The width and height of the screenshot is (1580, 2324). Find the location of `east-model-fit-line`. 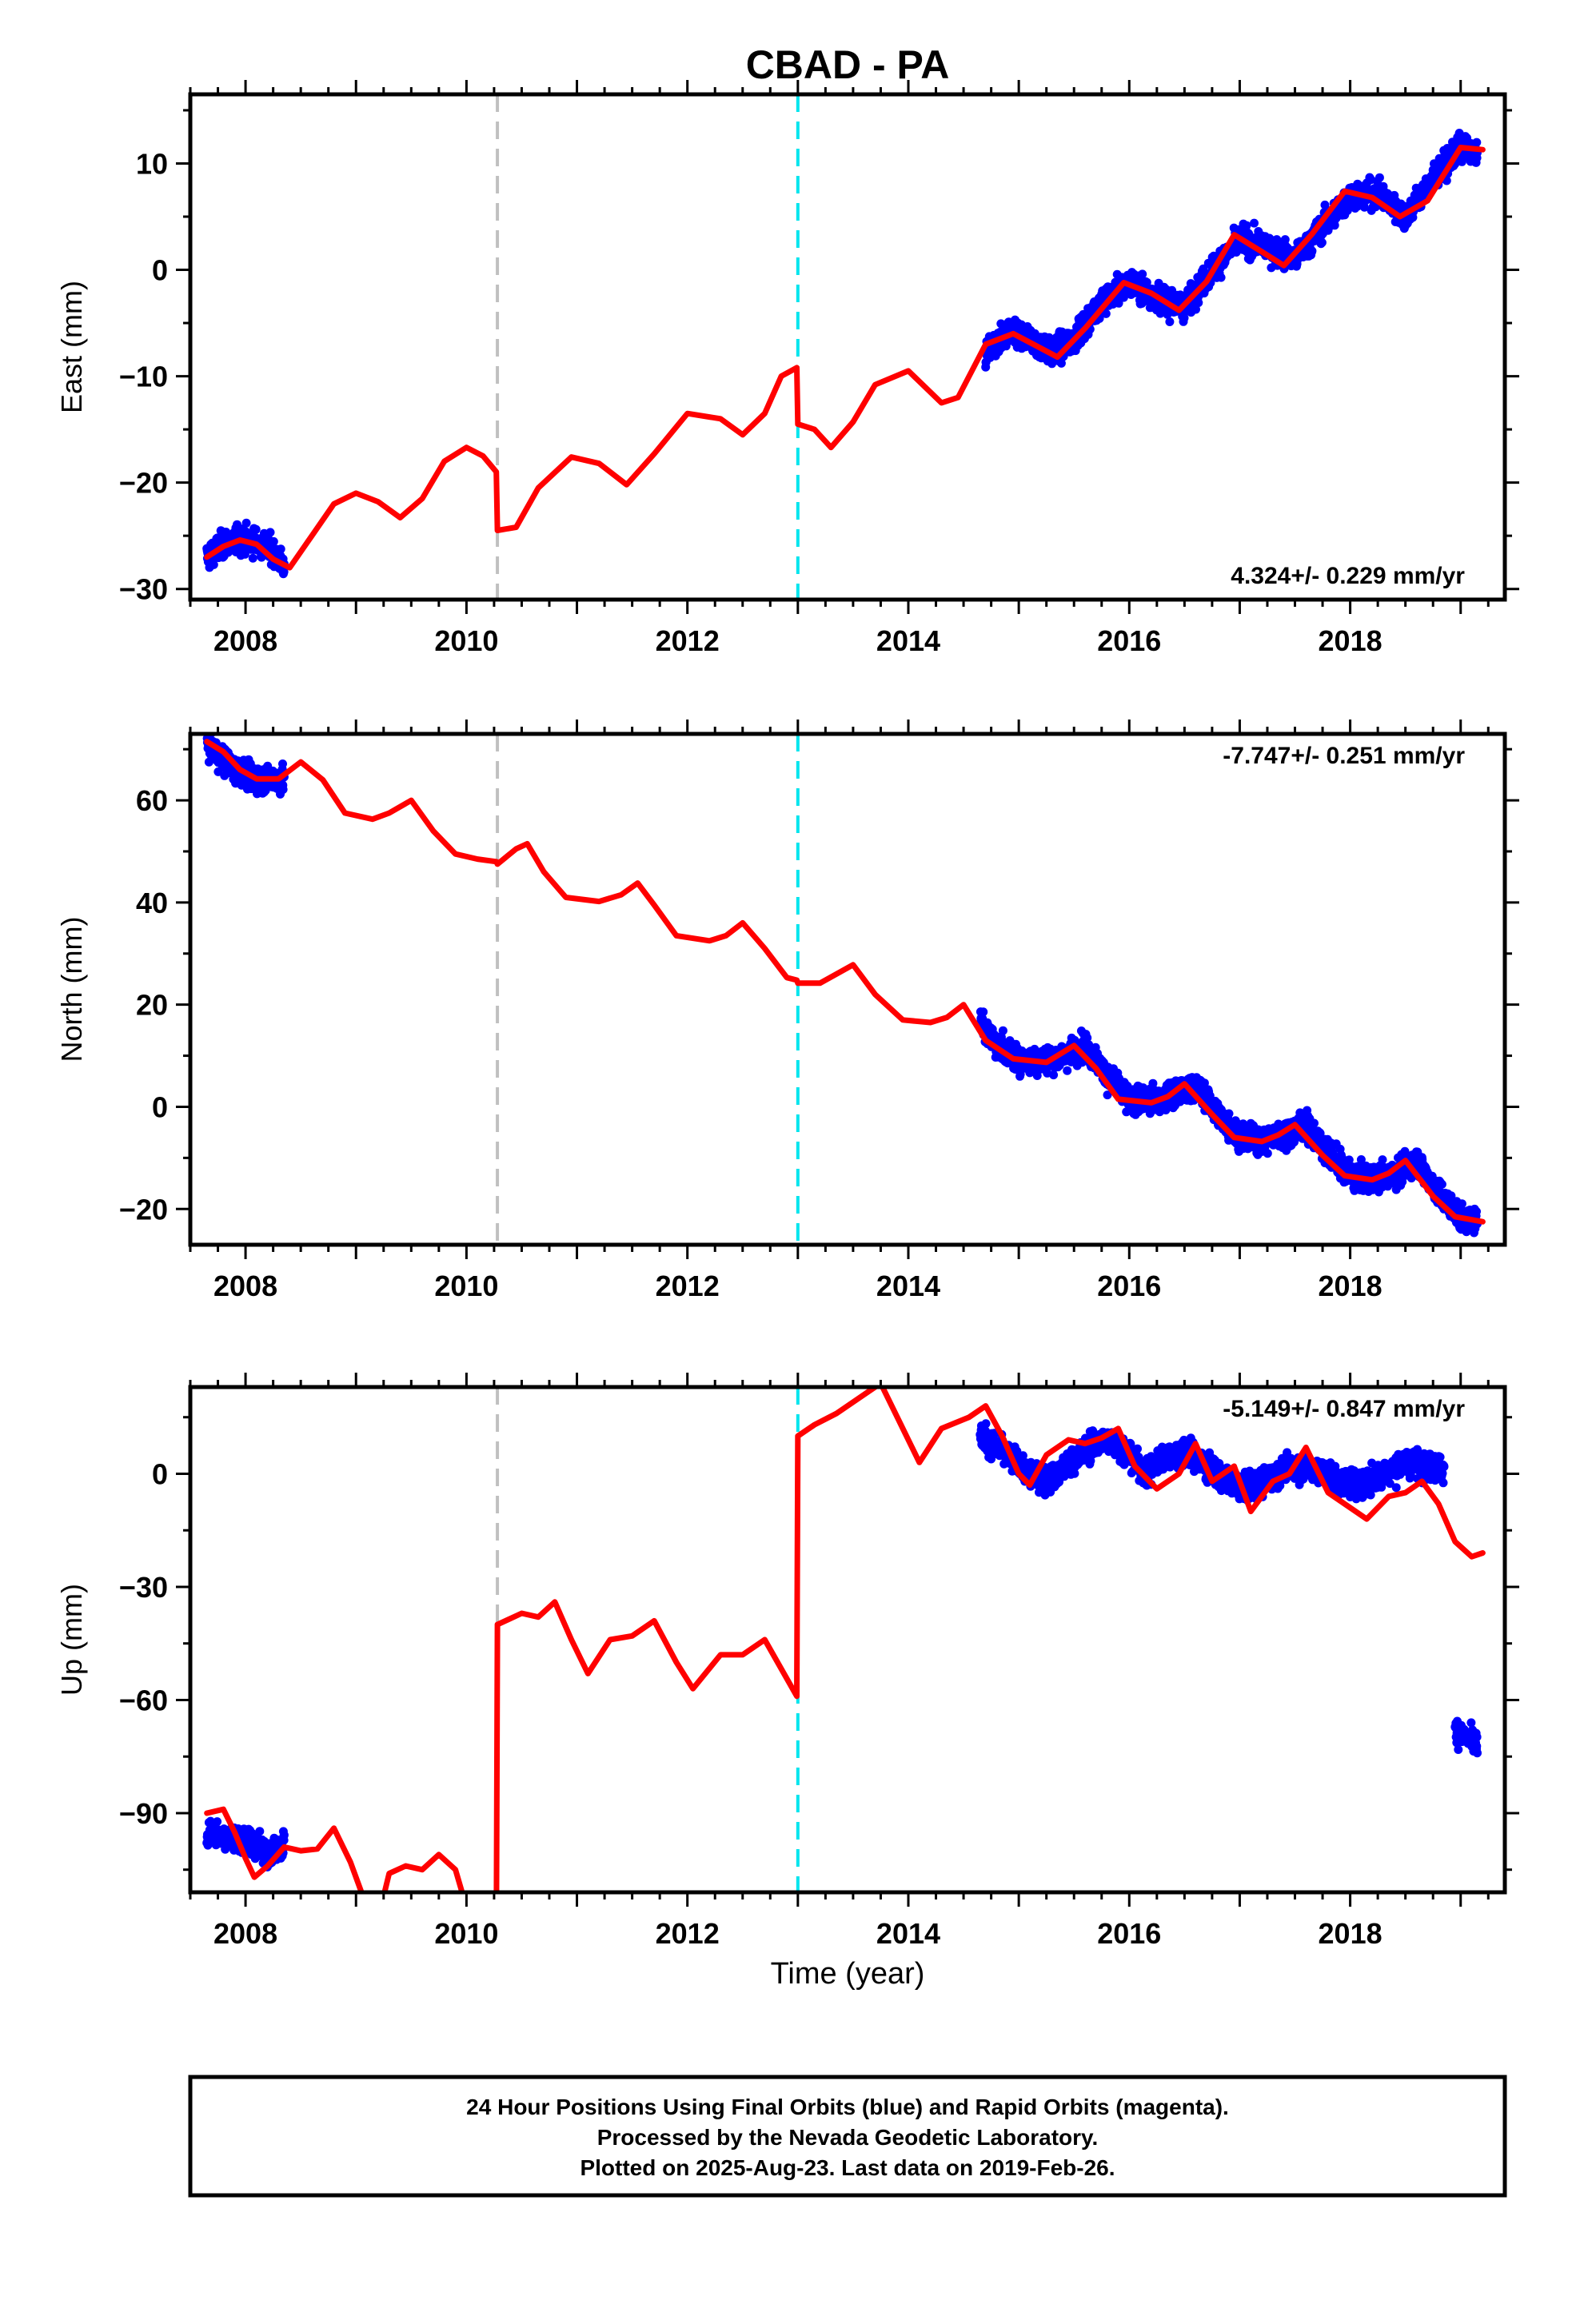

east-model-fit-line is located at coordinates (845, 358).